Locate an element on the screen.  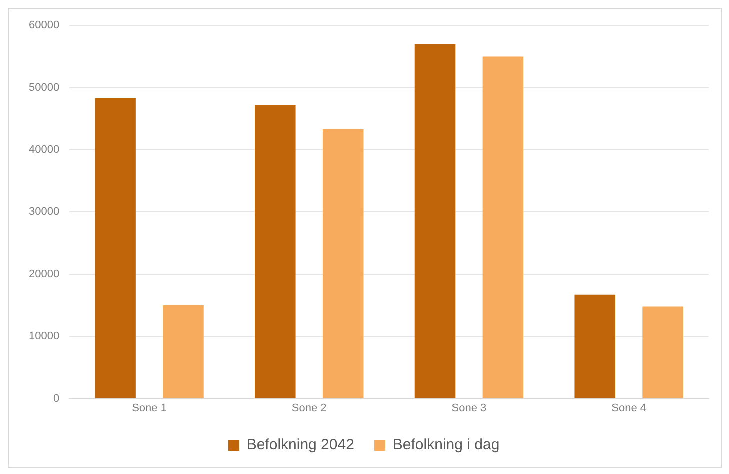
y-tick-label: 40000 is located at coordinates (44, 150).